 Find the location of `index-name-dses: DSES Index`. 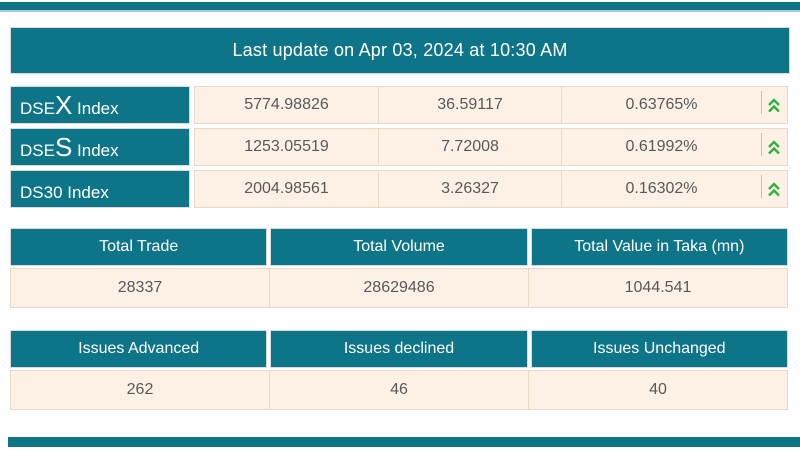

index-name-dses: DSES Index is located at coordinates (100, 147).